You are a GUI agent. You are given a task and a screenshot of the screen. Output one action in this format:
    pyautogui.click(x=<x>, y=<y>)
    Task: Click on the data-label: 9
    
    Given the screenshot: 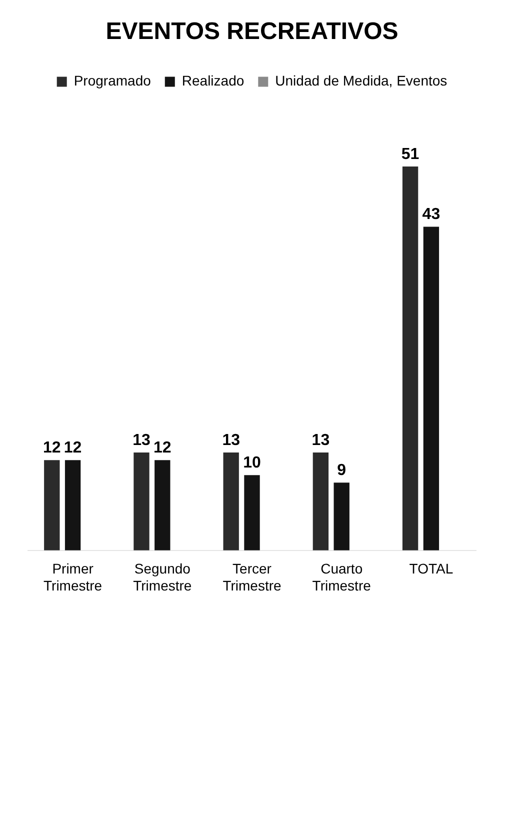 What is the action you would take?
    pyautogui.click(x=341, y=471)
    